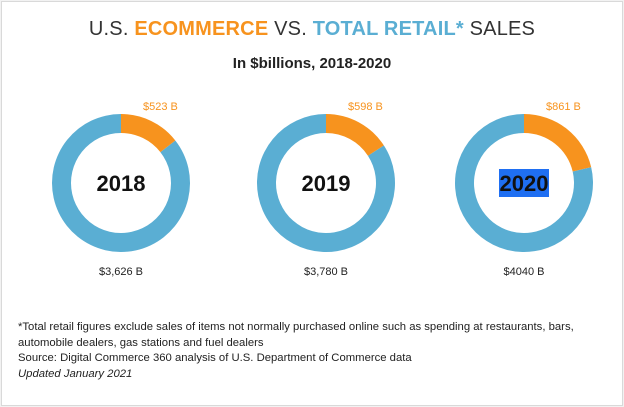 Image resolution: width=624 pixels, height=407 pixels. Describe the element at coordinates (312, 63) in the screenshot. I see `chart-subtitle: In $billions, 2018-2020` at that location.